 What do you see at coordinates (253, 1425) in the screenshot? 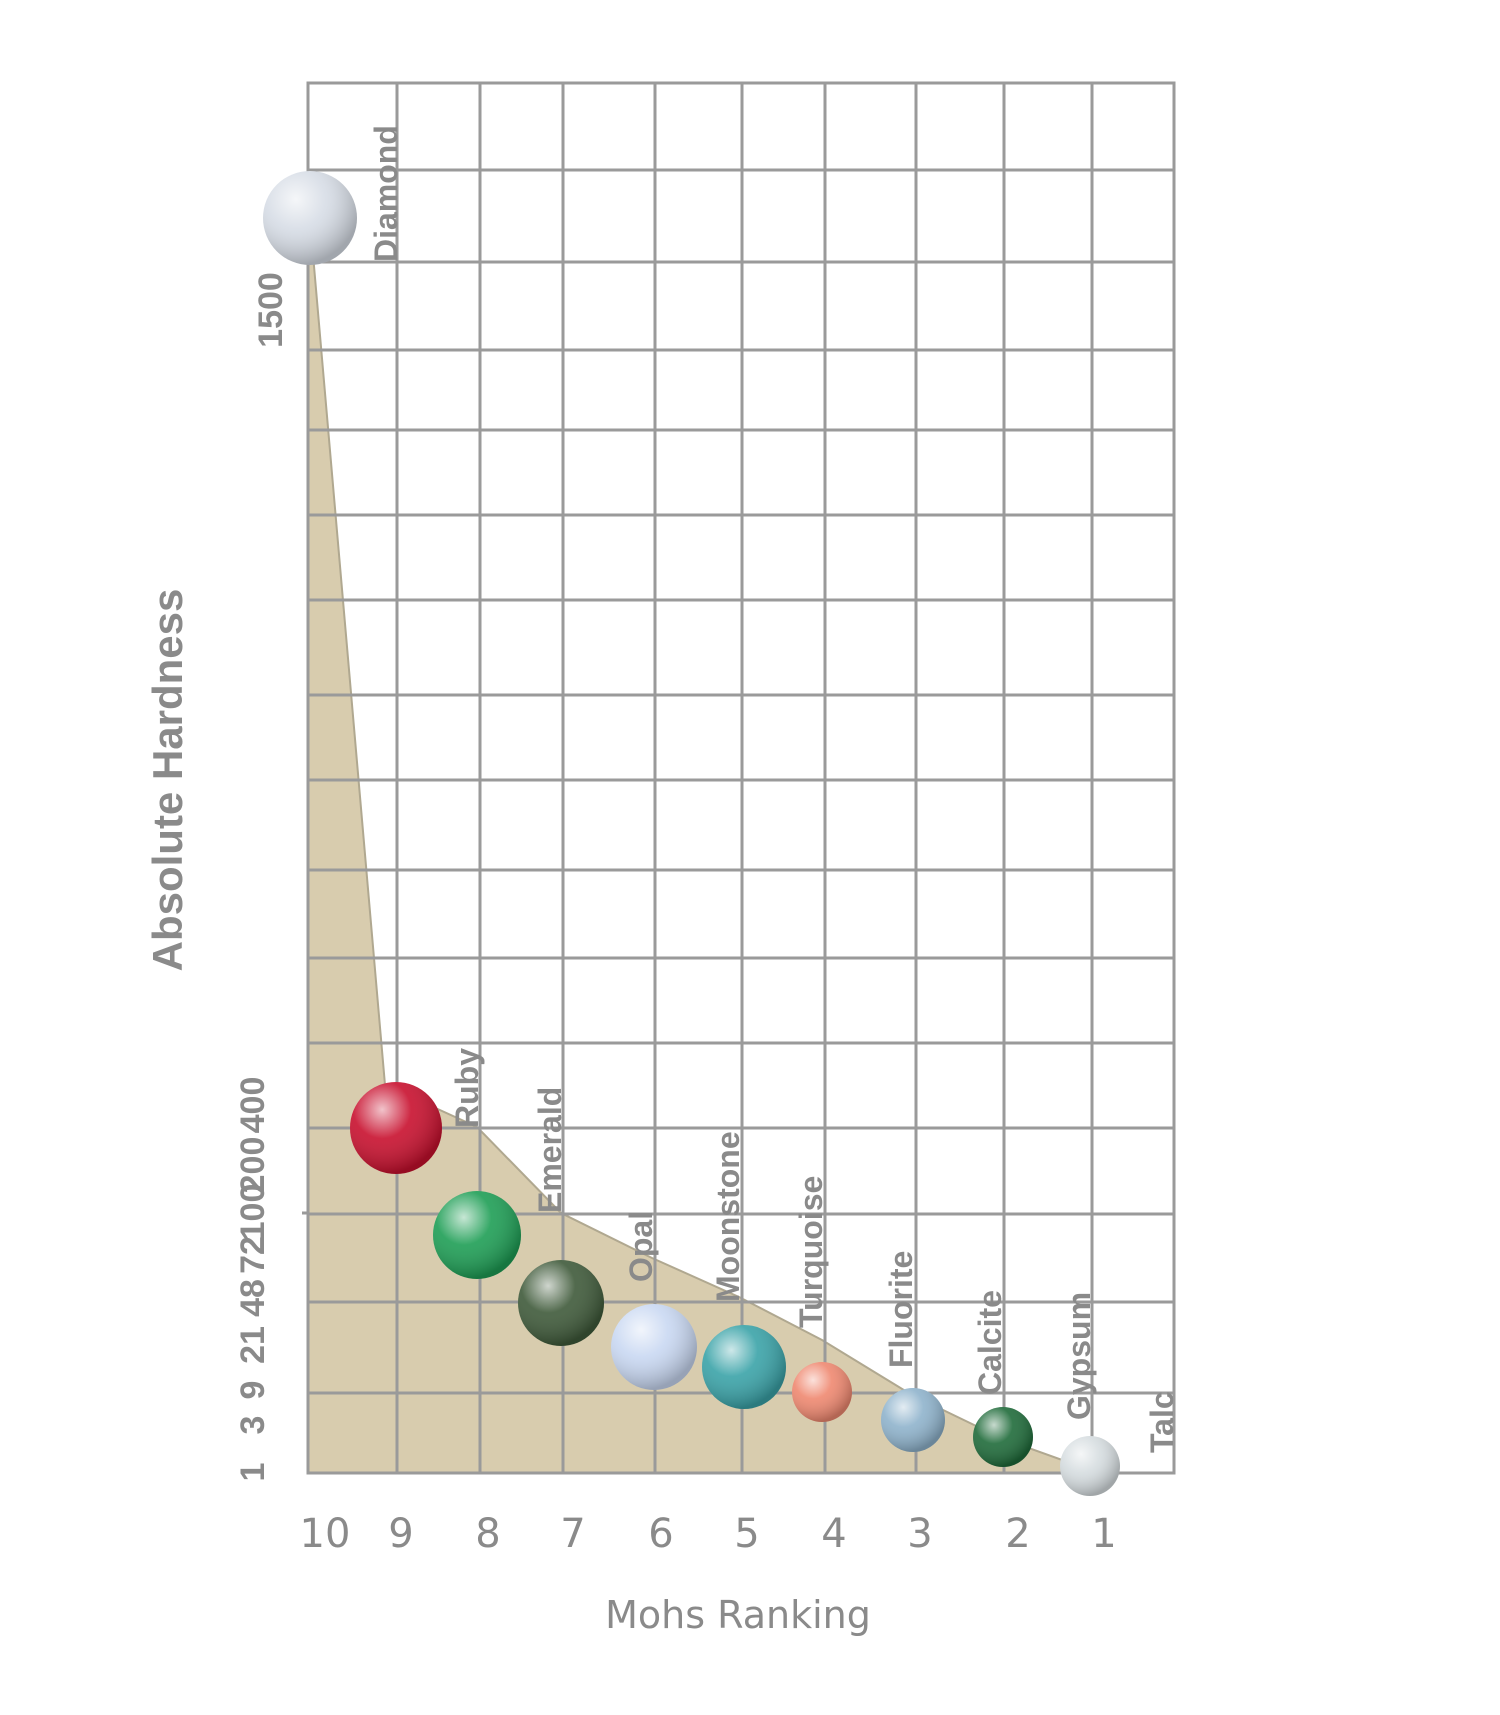
I see `y-tick-label: 3` at bounding box center [253, 1425].